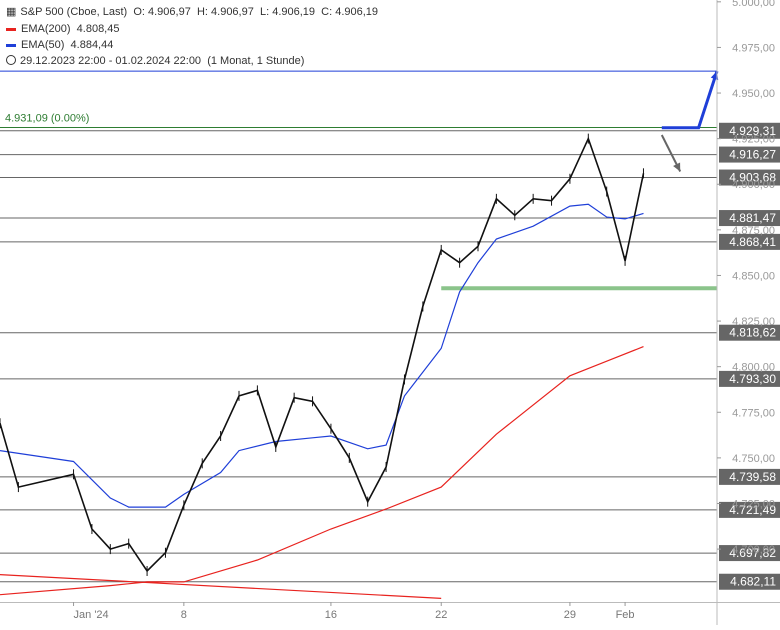 This screenshot has height=630, width=780. I want to click on open-value: O: 4.906,97, so click(162, 12).